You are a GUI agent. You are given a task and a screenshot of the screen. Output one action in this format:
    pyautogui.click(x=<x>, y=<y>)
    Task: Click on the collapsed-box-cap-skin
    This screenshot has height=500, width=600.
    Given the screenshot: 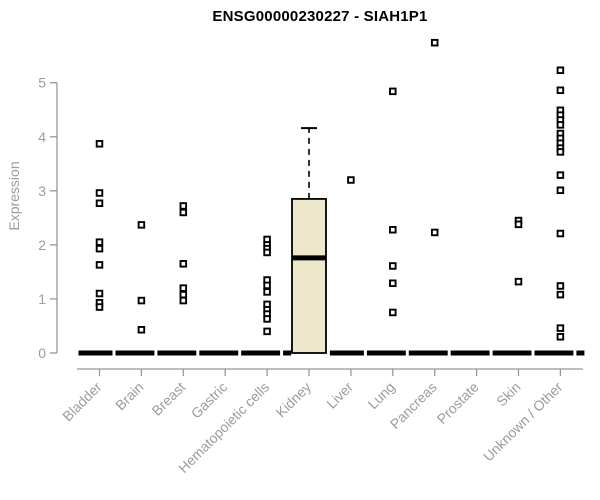 What is the action you would take?
    pyautogui.click(x=538, y=353)
    